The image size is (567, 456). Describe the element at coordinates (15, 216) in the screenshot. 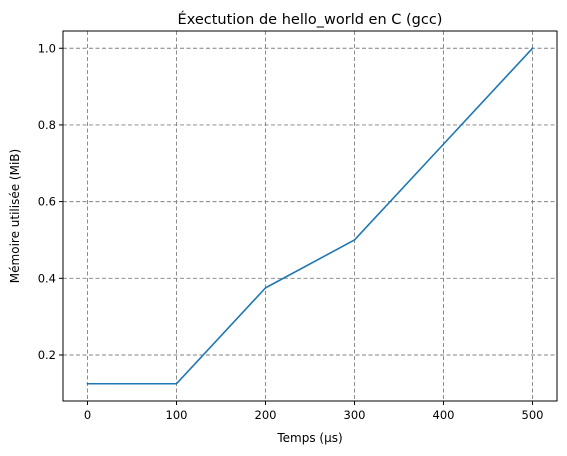

I see `y-axis-label: Mémoire utilisée (MiB)` at that location.